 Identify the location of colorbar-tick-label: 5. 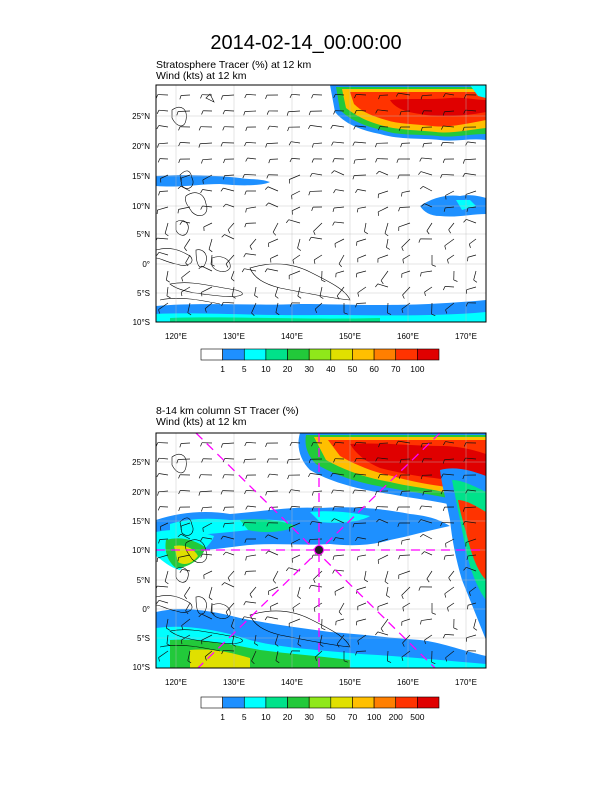
(244, 369).